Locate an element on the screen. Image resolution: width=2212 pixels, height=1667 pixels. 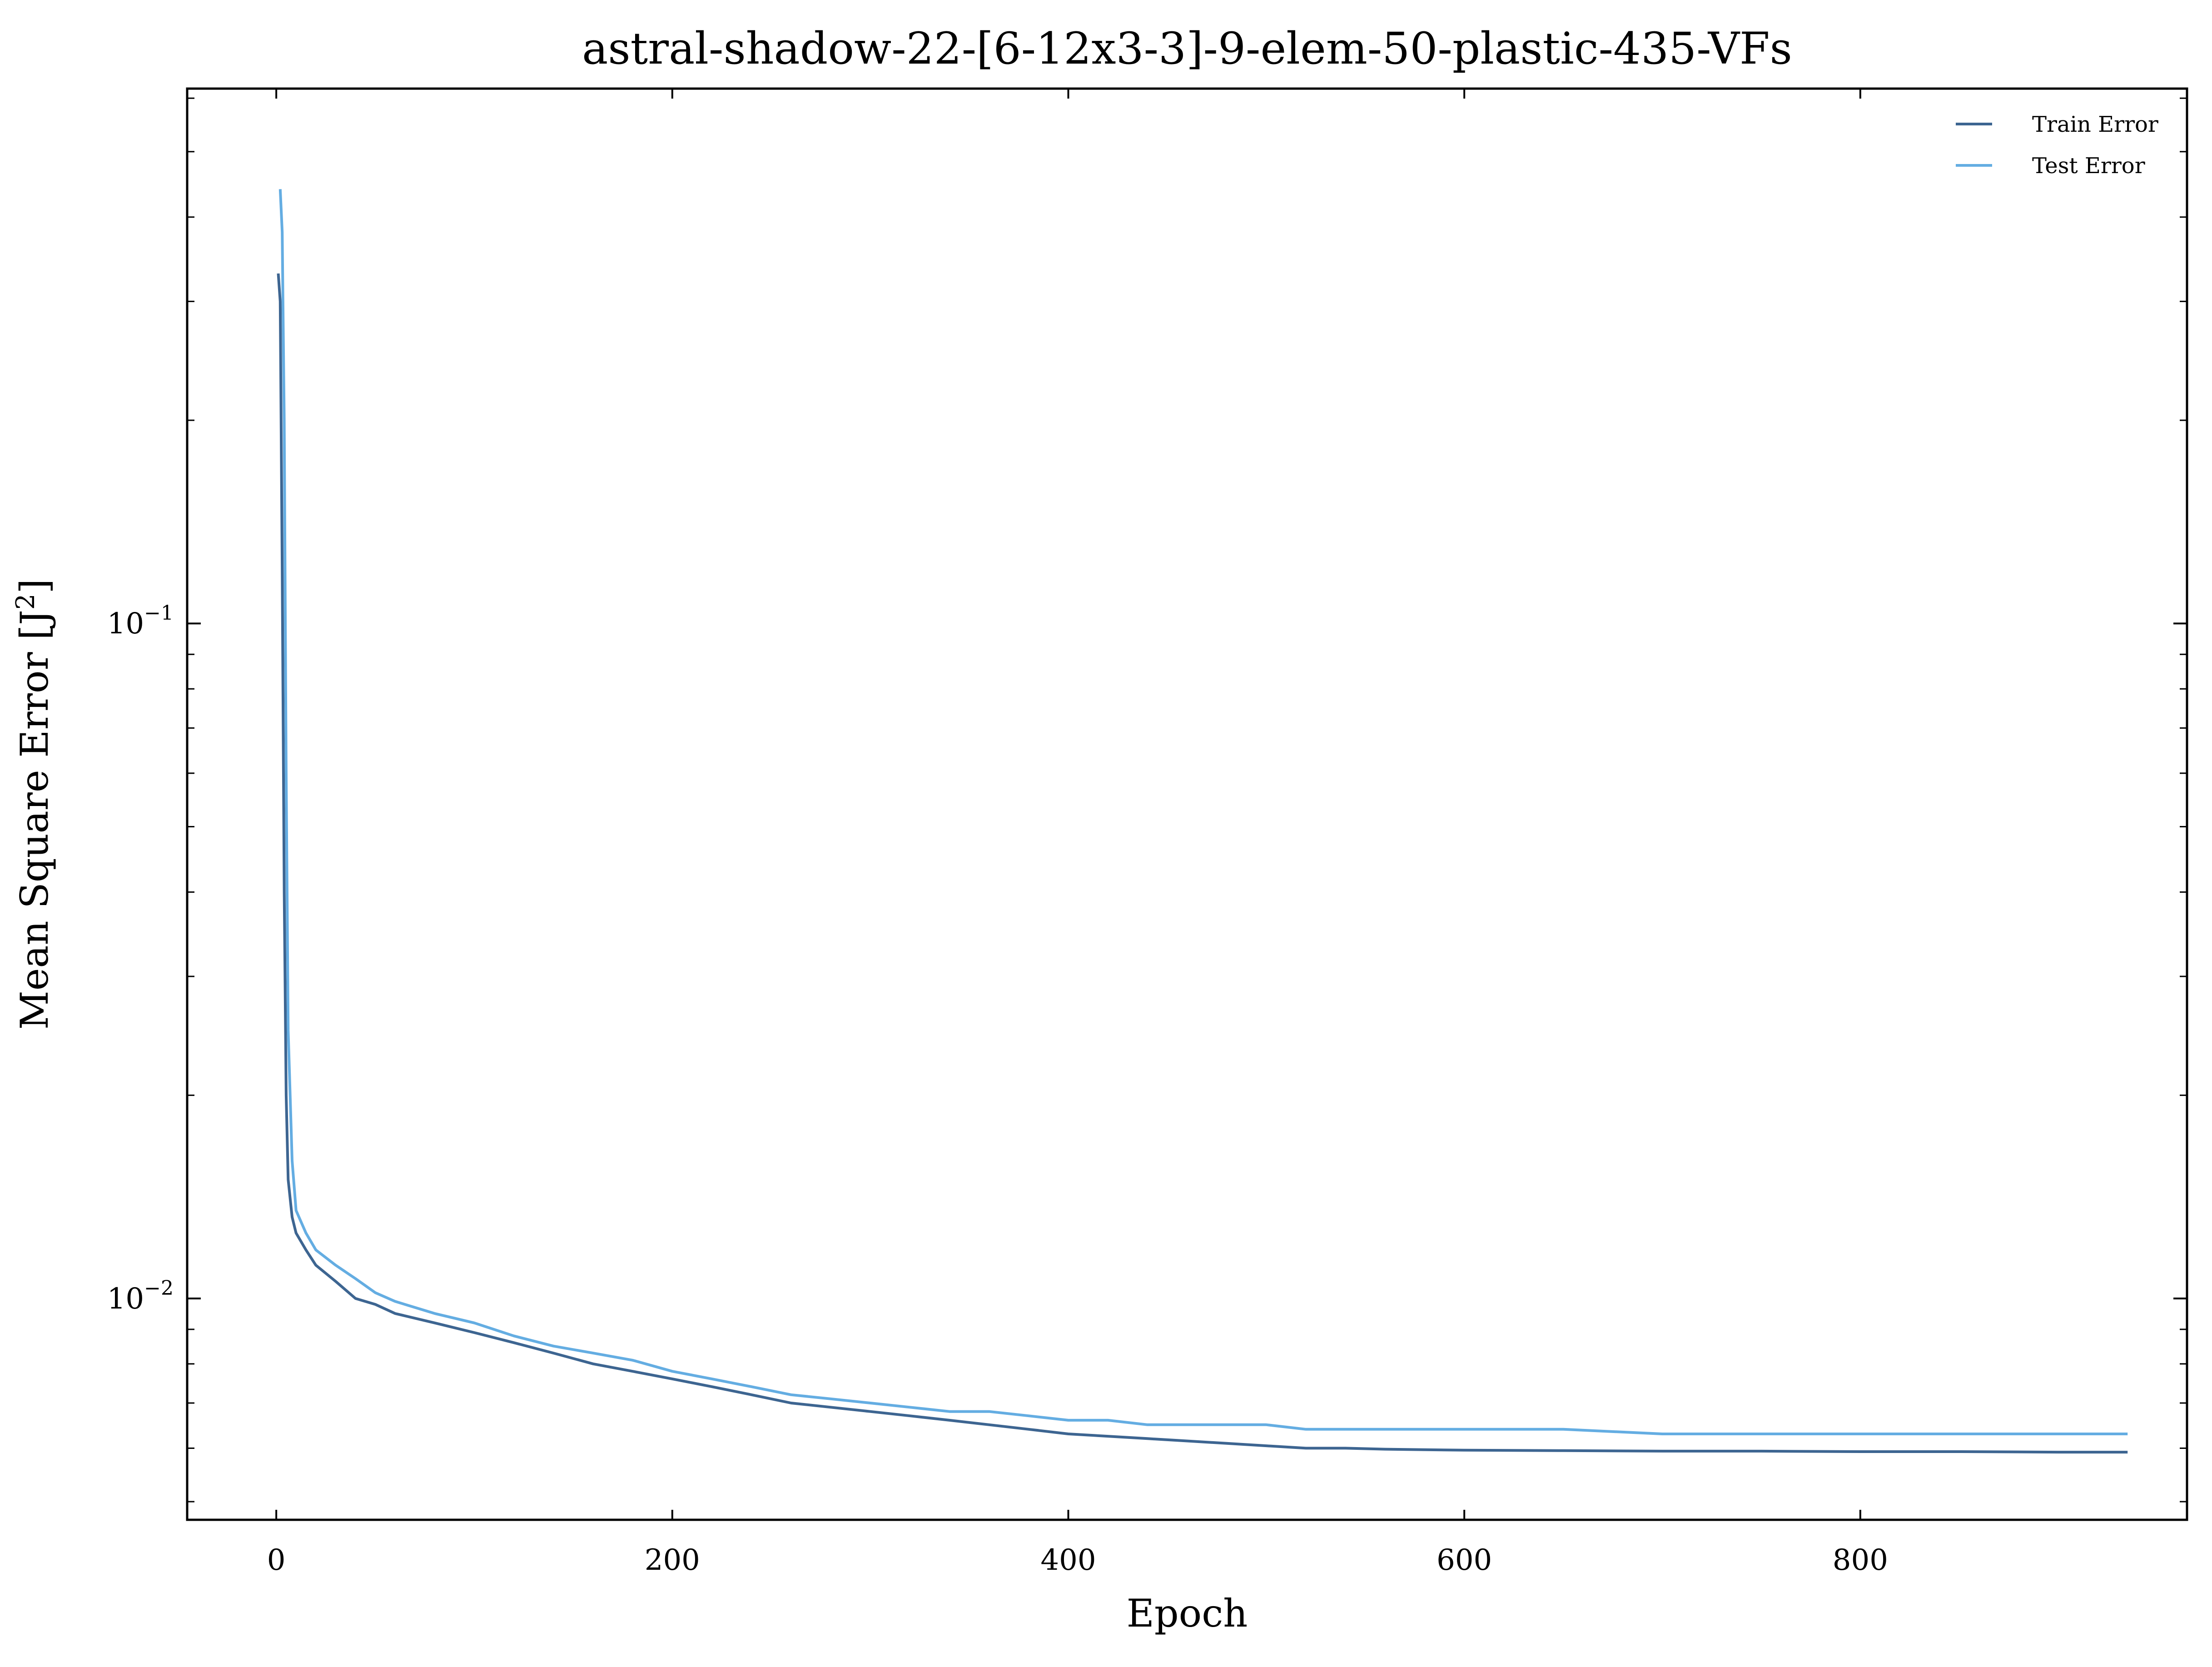
x-tick-label: 600 is located at coordinates (1464, 1560).